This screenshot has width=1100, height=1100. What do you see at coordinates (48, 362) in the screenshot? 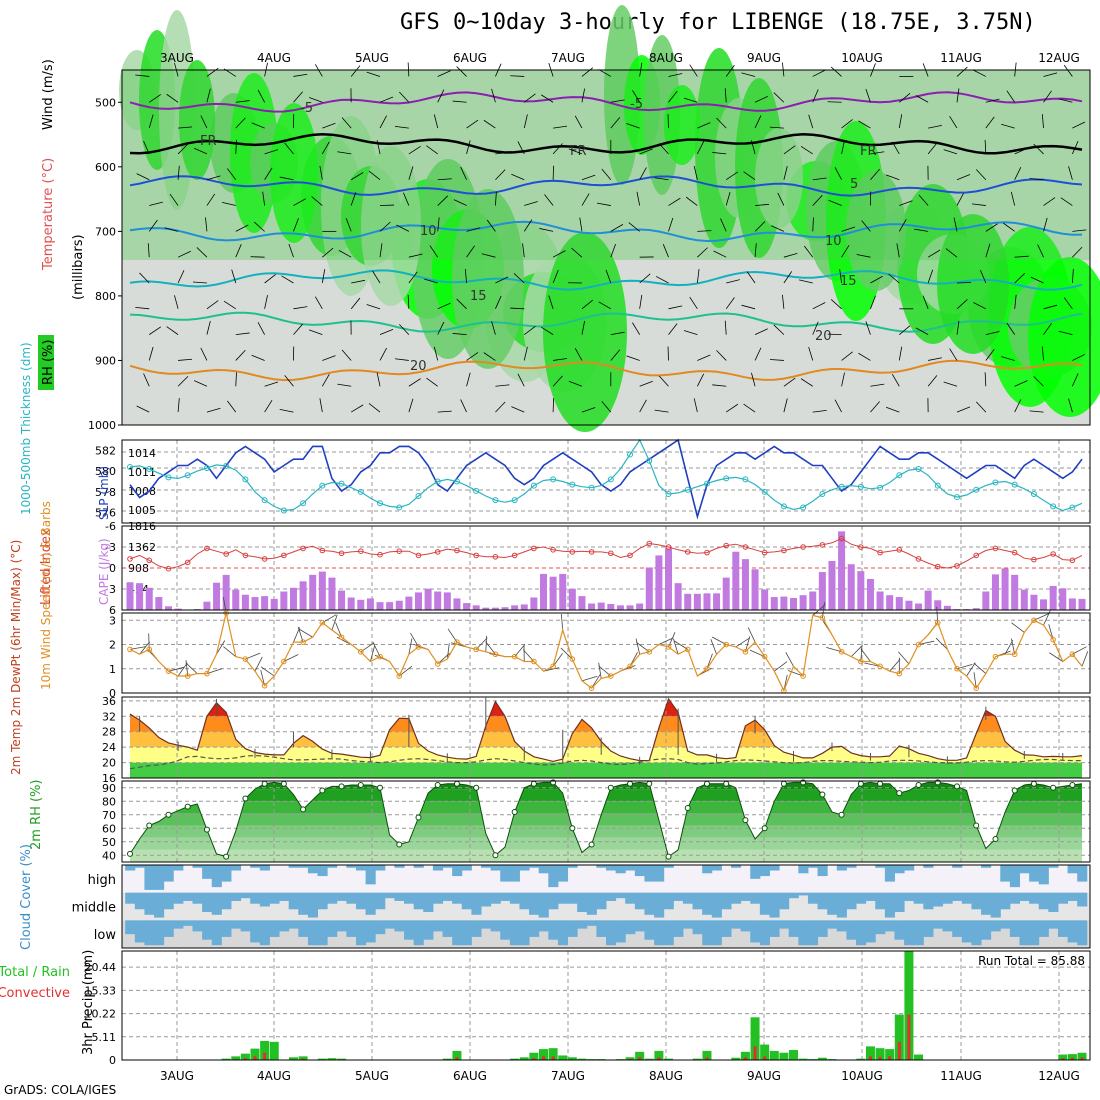
I see `rh-axis-label: RH (%)` at bounding box center [48, 362].